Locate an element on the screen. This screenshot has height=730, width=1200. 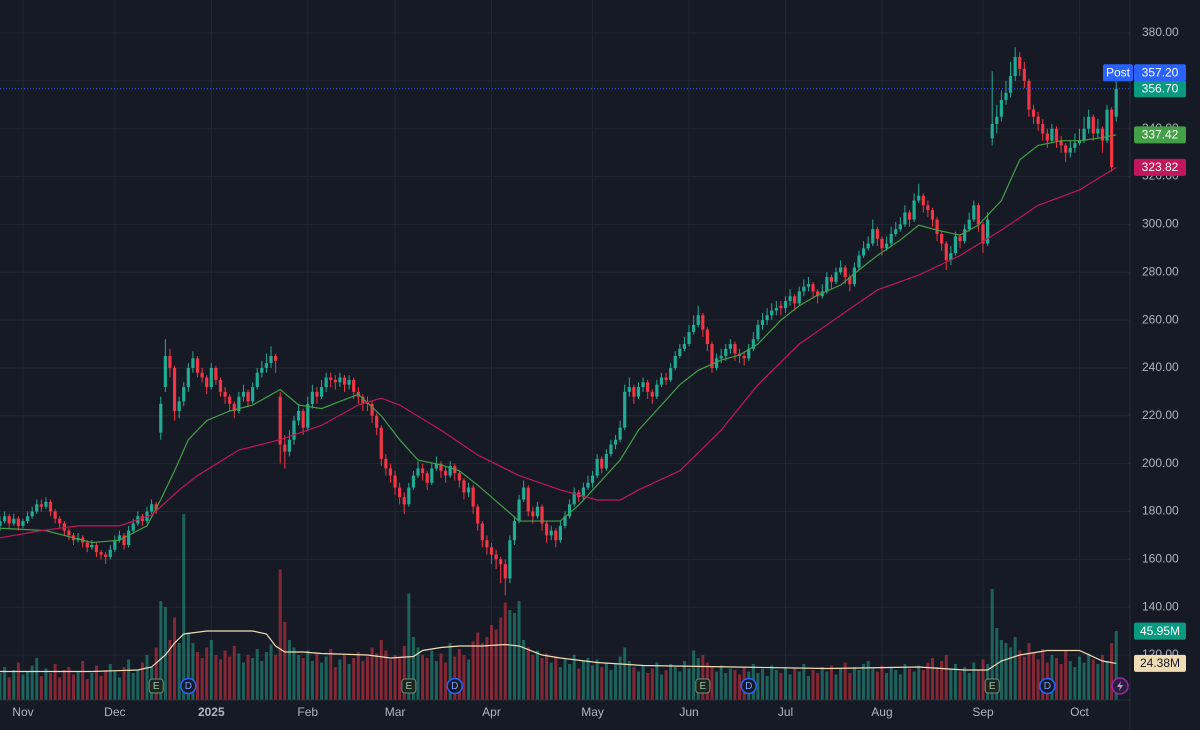
x-tick-label: Apr is located at coordinates (491, 712).